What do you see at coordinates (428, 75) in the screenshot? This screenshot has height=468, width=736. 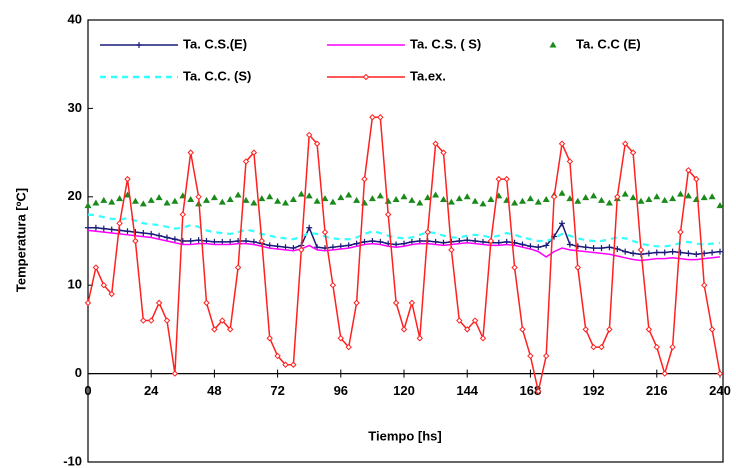 I see `legend-label: Ta.ex.` at bounding box center [428, 75].